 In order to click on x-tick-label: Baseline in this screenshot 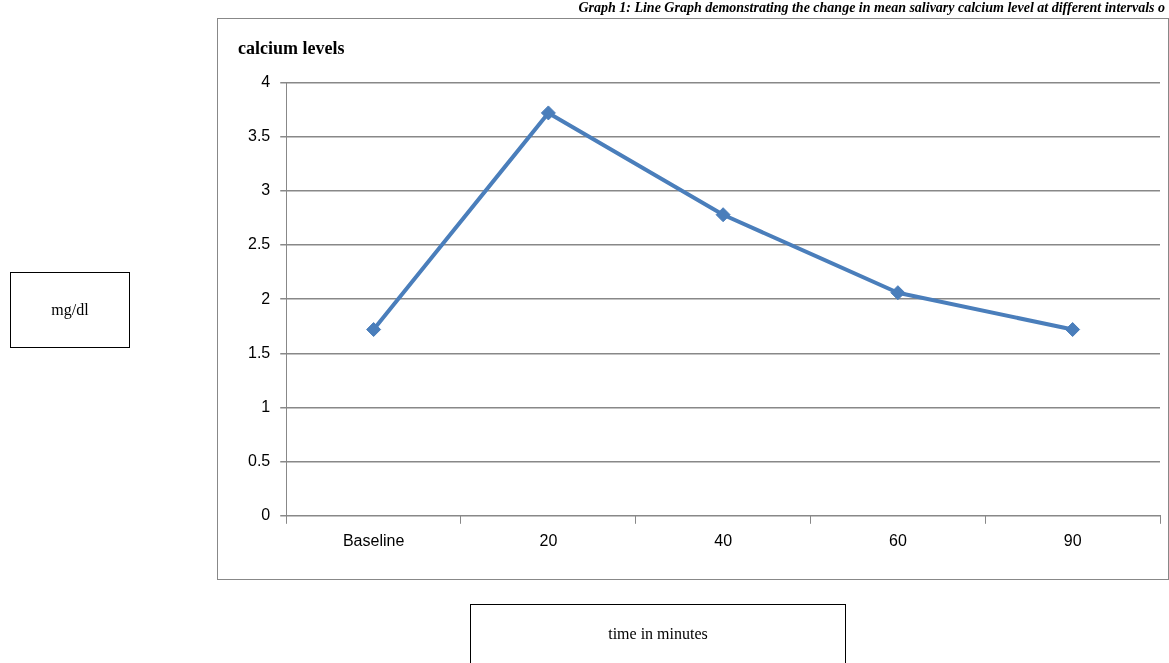, I will do `click(373, 540)`.